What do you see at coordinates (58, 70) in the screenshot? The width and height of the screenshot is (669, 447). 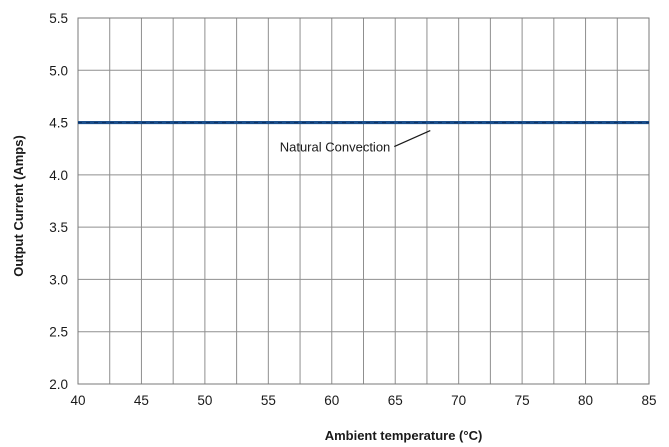 I see `y-tick-label: 5.0` at bounding box center [58, 70].